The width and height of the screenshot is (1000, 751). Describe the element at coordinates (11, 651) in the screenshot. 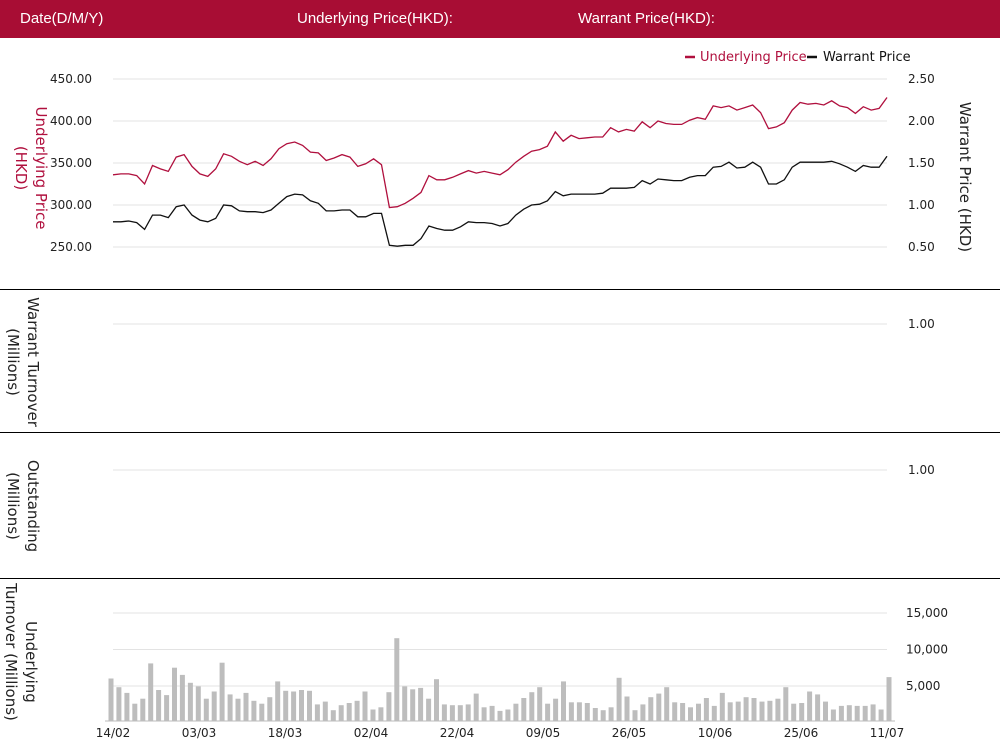

I see `underlying-turnover-title-line2: Turnover (Millions)` at that location.